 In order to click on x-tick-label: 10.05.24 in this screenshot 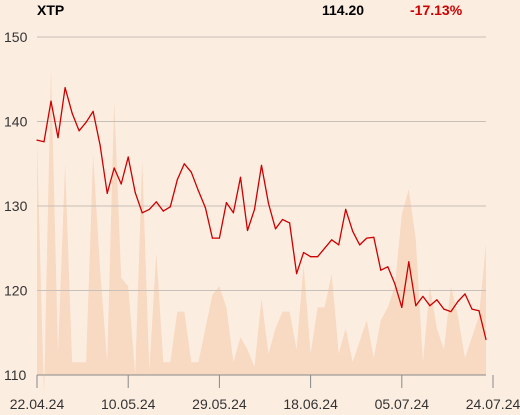, I will do `click(128, 404)`.